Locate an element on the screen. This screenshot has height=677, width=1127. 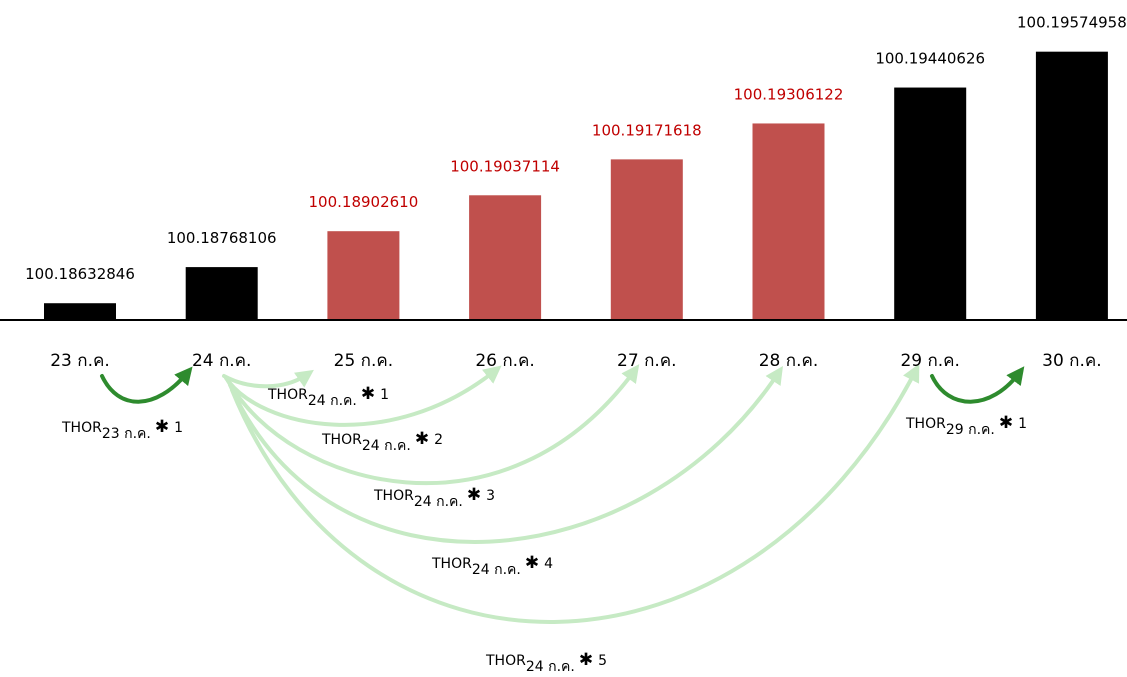
annotation-label-7: THOR29 ก.ค. ✱ 1 is located at coordinates (966, 425).